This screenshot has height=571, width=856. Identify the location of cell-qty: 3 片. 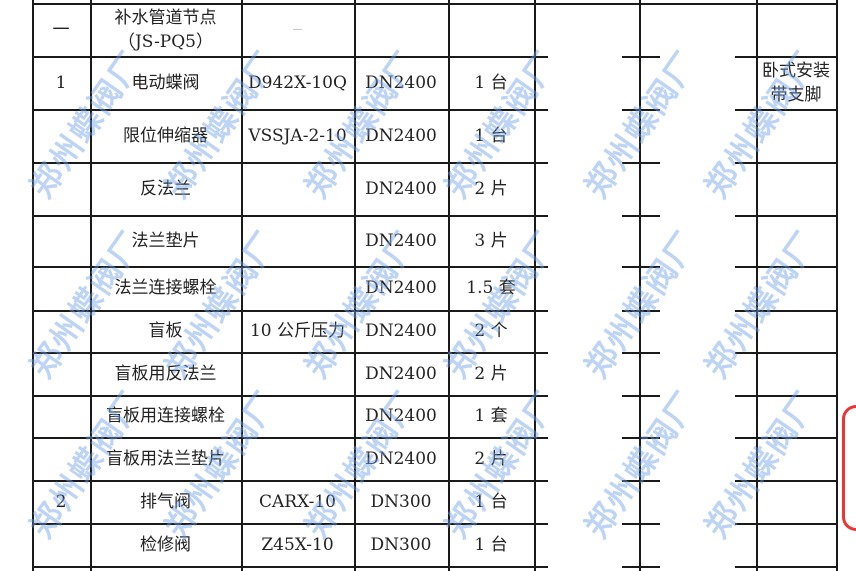
(491, 240).